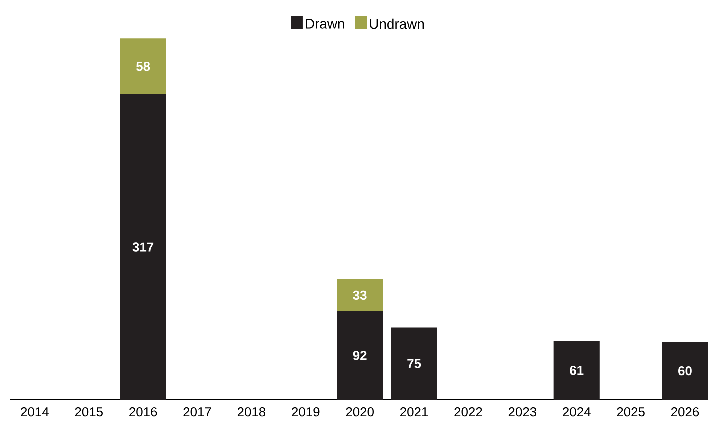 The height and width of the screenshot is (432, 708). I want to click on data-label: 33, so click(360, 295).